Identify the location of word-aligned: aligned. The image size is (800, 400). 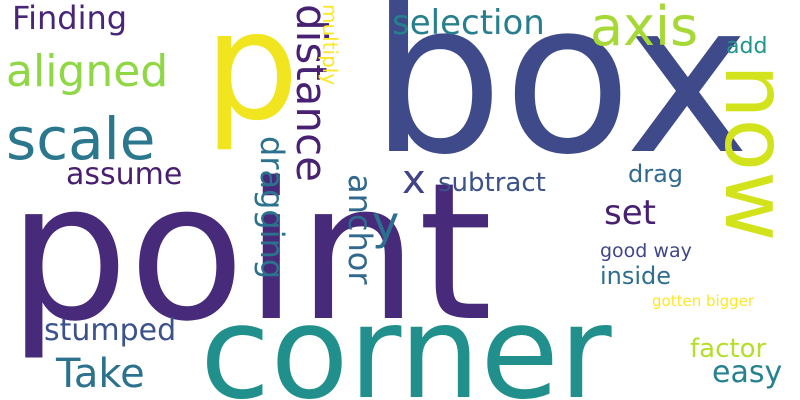
(87, 71).